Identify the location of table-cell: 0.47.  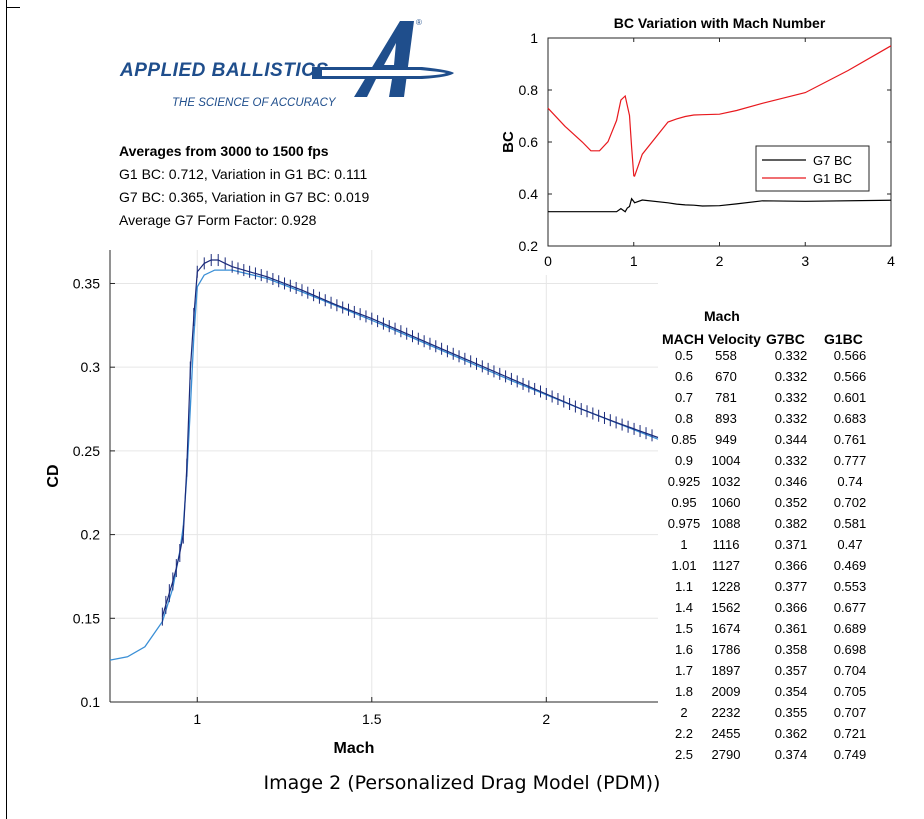
(850, 544).